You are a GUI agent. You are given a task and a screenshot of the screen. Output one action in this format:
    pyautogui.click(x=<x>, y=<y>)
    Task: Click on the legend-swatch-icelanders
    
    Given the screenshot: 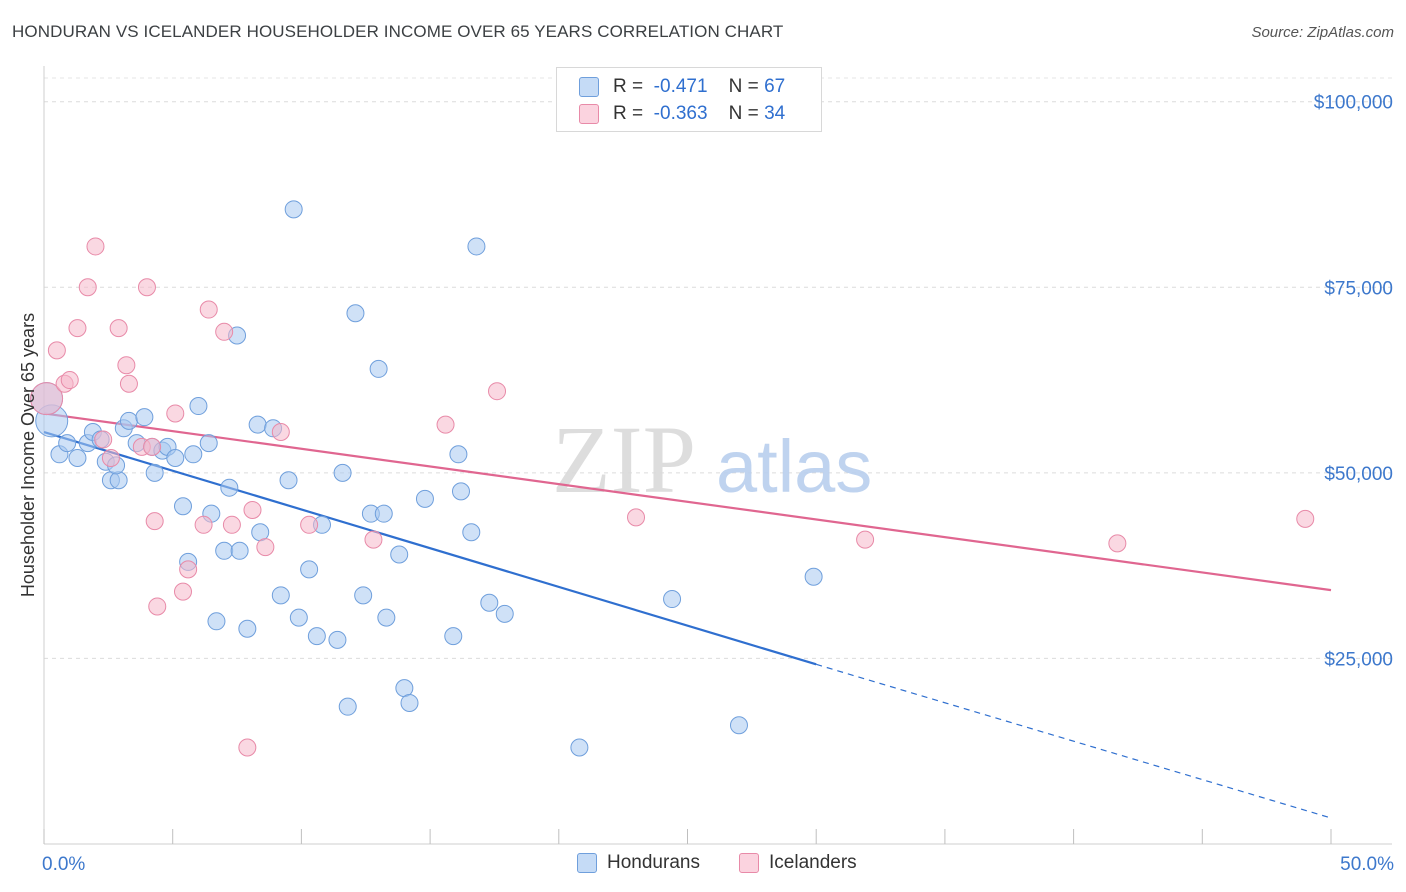 What is the action you would take?
    pyautogui.click(x=749, y=863)
    